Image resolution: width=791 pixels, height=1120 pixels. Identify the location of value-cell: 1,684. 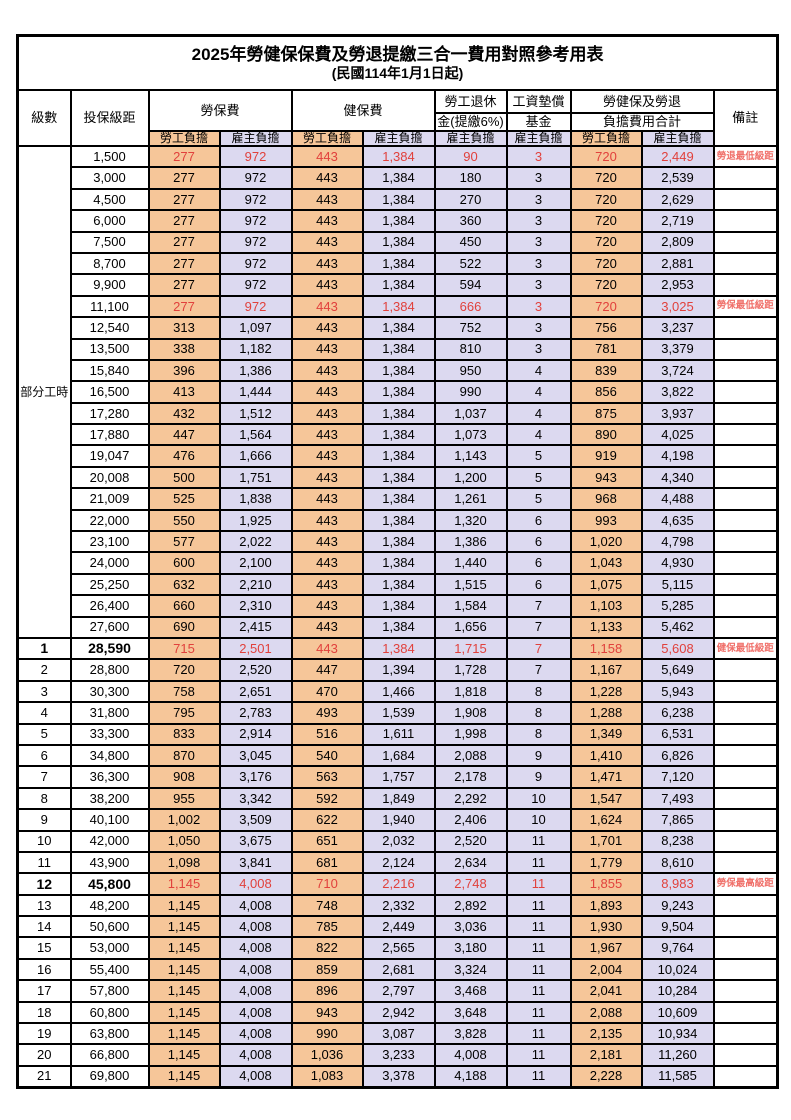
(398, 755).